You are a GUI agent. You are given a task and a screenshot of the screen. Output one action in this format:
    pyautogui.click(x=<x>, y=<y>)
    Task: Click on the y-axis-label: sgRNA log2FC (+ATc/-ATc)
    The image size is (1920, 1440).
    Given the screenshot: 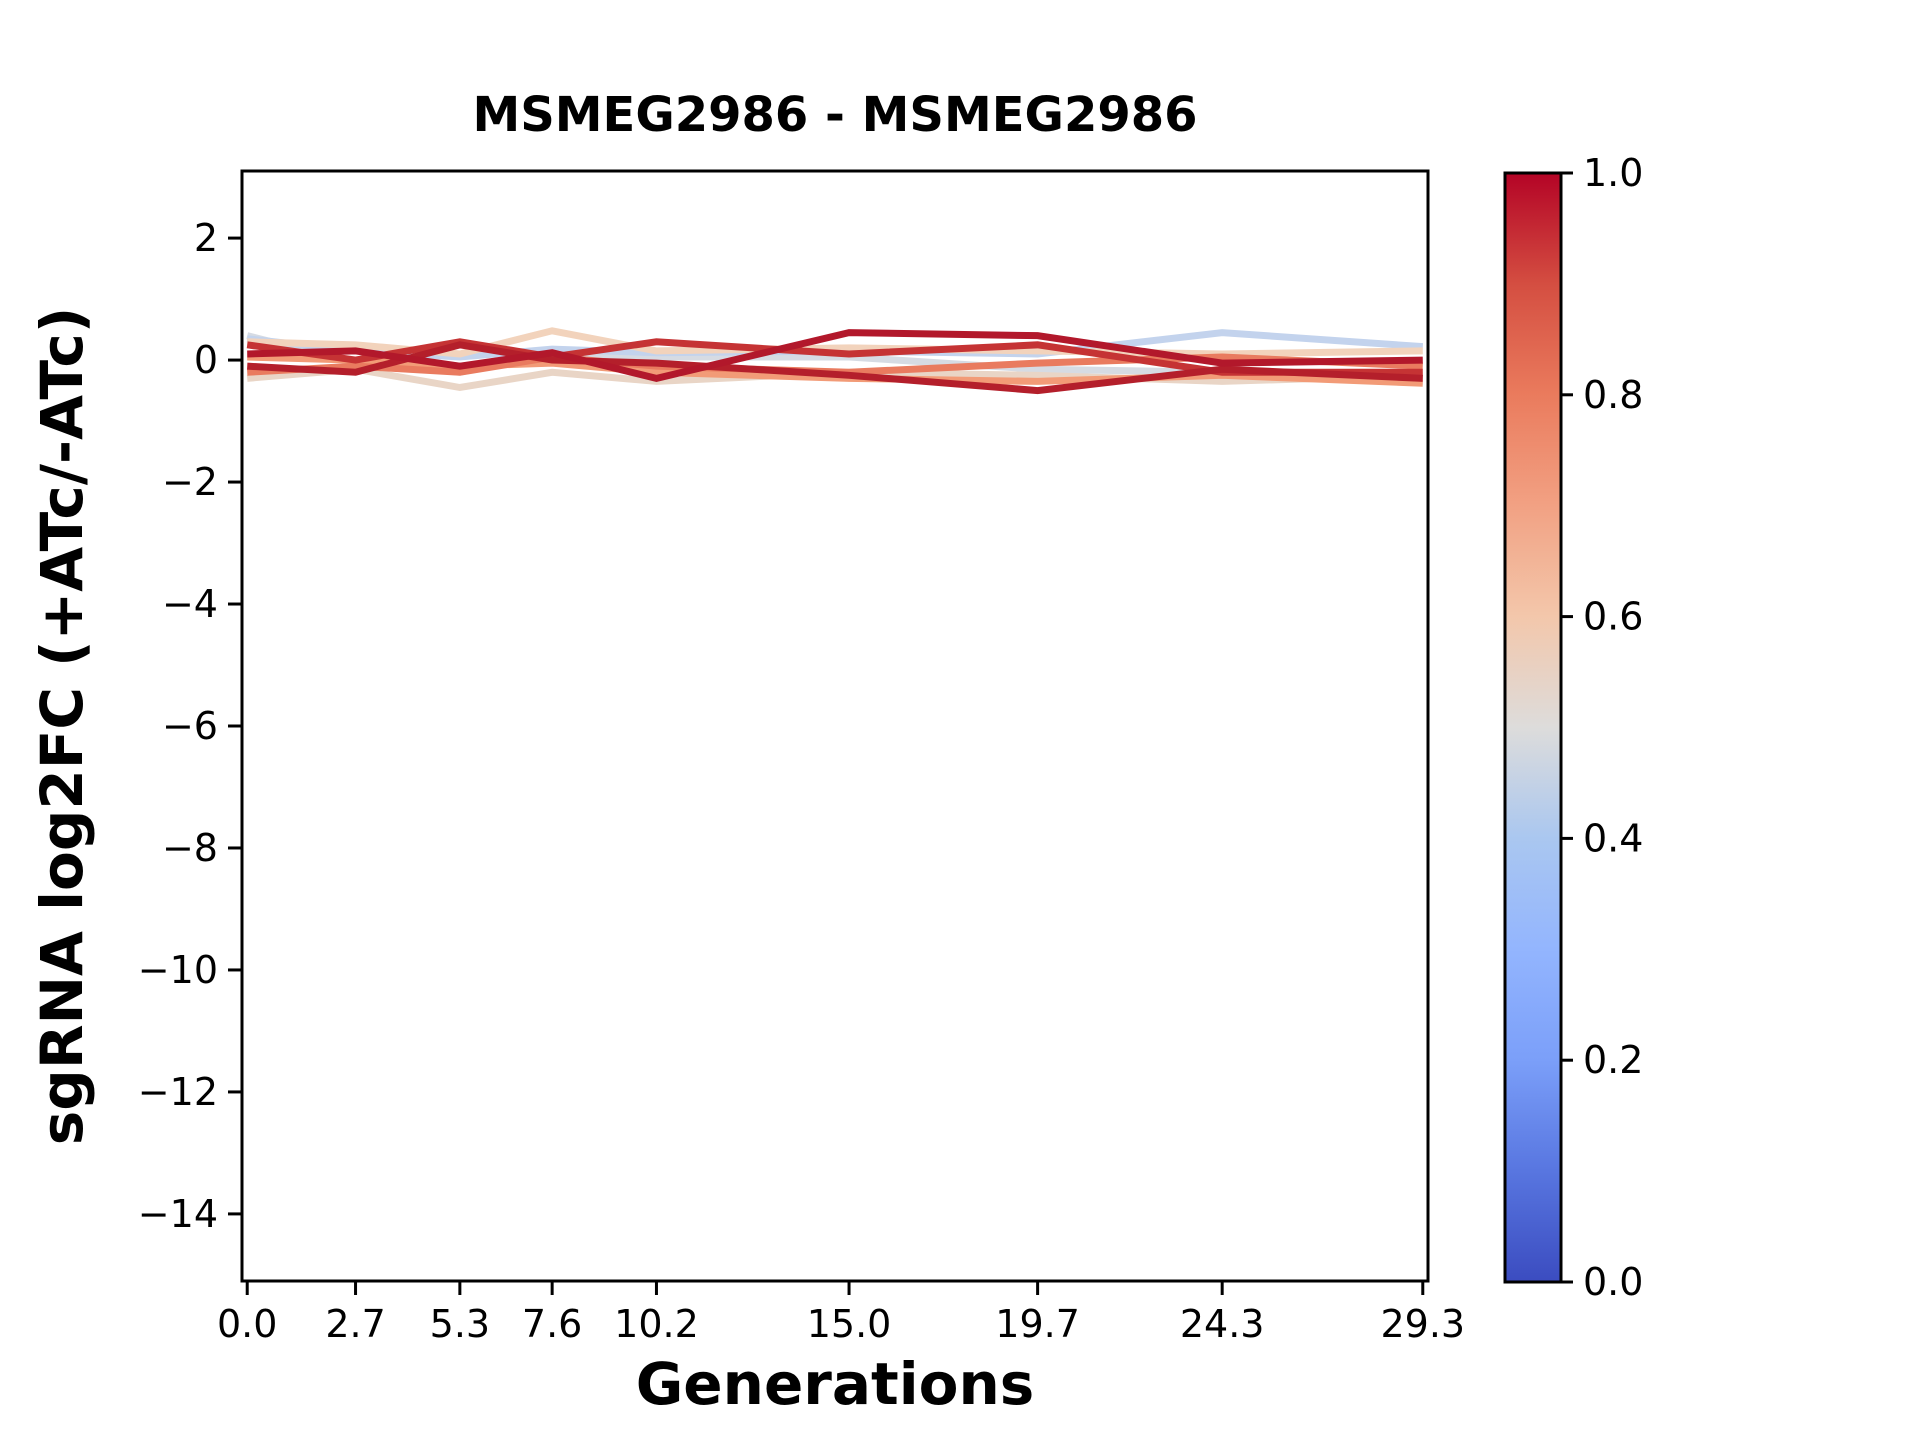 What is the action you would take?
    pyautogui.click(x=62, y=726)
    